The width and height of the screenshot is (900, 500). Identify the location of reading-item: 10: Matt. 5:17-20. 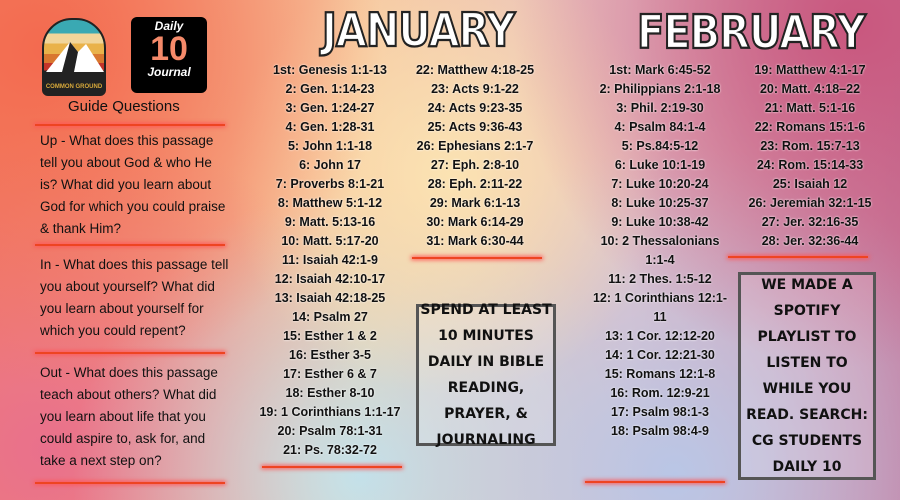
(330, 241).